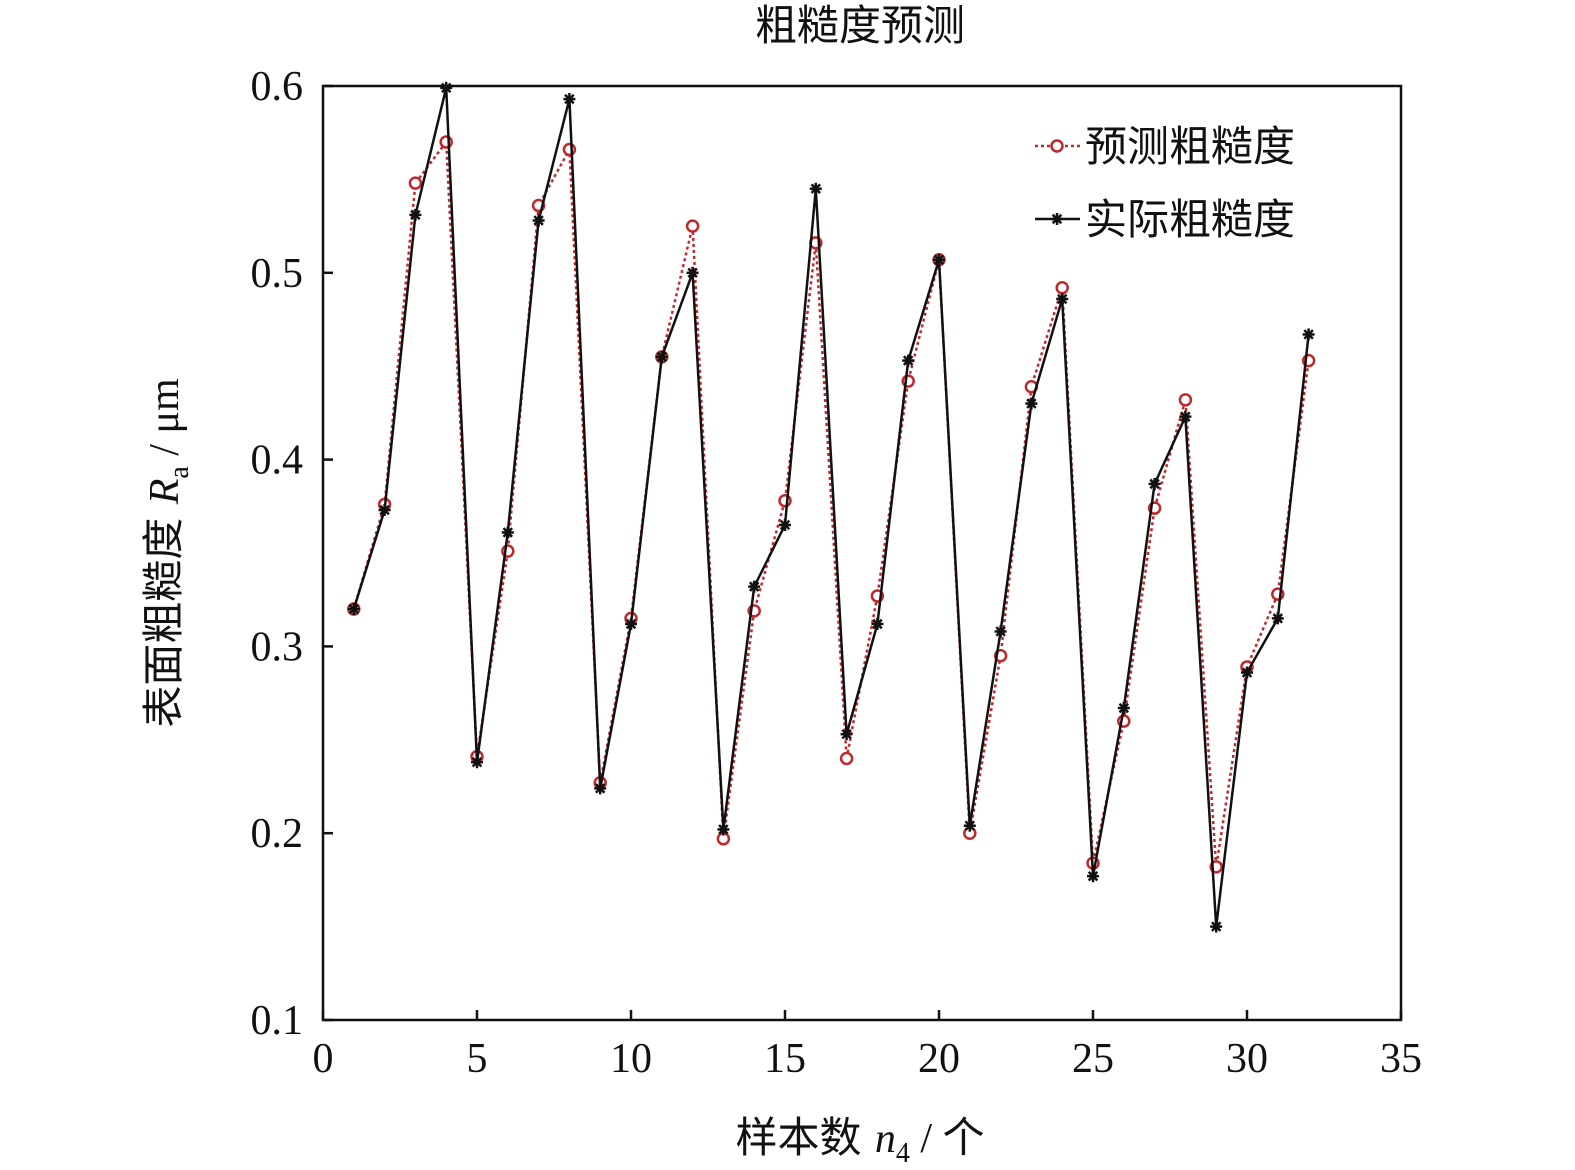 Image resolution: width=1575 pixels, height=1170 pixels. Describe the element at coordinates (292, 554) in the screenshot. I see `y-axis: 0.1 0.2 0.3 0.4 0.5 0.6` at that location.